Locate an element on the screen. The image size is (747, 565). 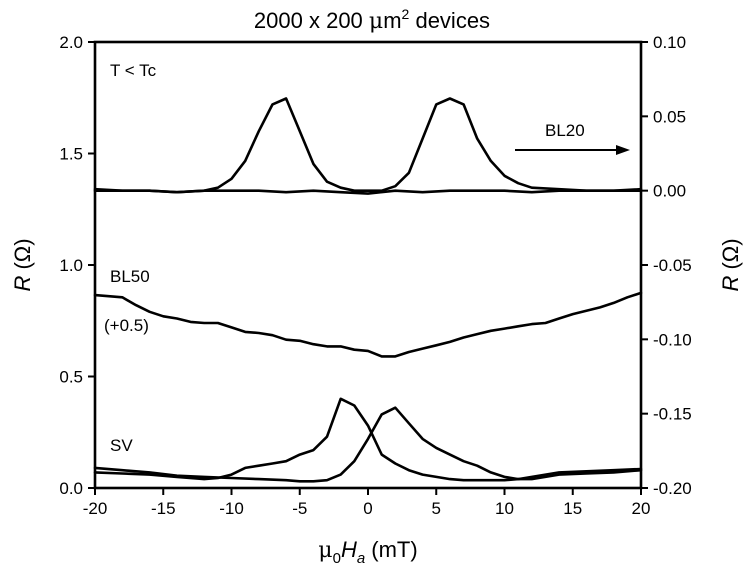
chart-title: 2000 x 200 μm2 devices is located at coordinates (372, 20).